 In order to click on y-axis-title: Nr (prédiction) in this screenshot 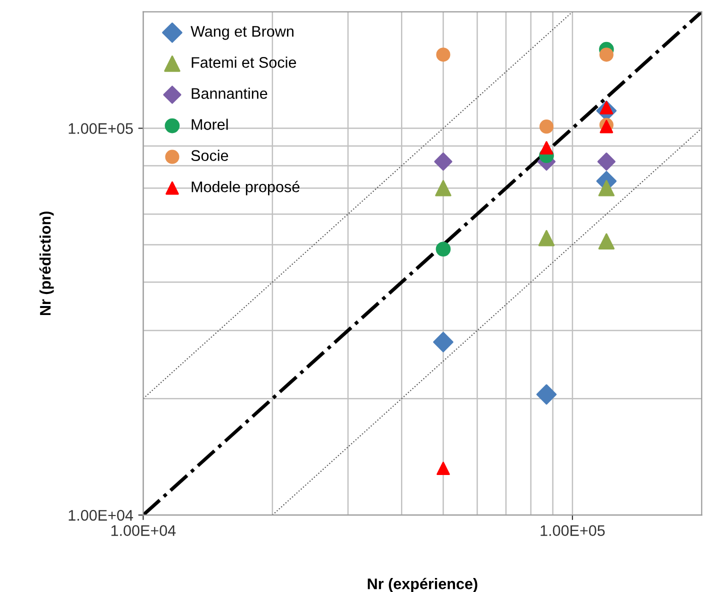, I will do `click(46, 264)`.